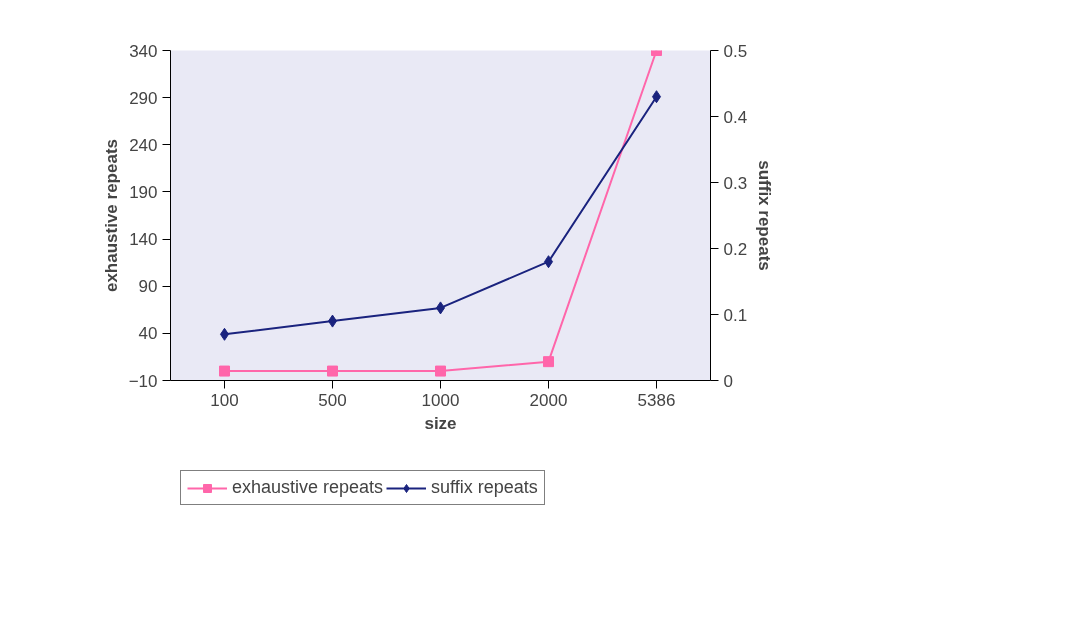 The image size is (1081, 629). Describe the element at coordinates (765, 215) in the screenshot. I see `y2-axis-title: suffix repeats` at that location.